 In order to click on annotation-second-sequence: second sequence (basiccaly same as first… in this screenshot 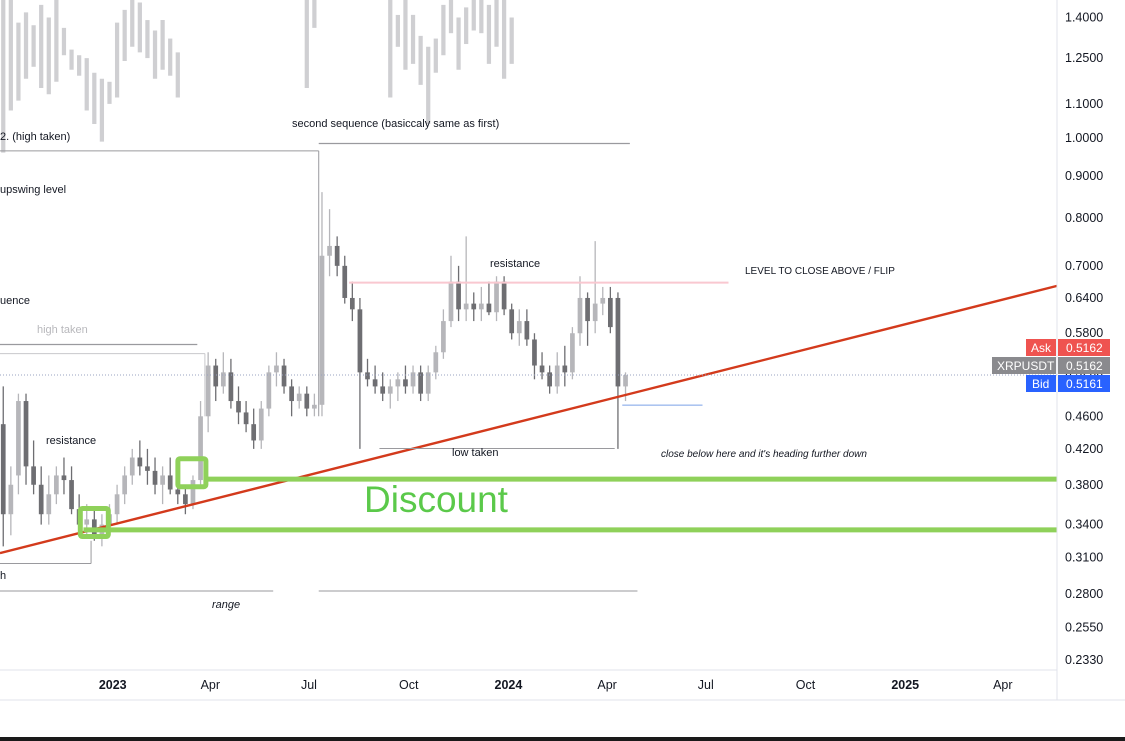, I will do `click(395, 124)`.